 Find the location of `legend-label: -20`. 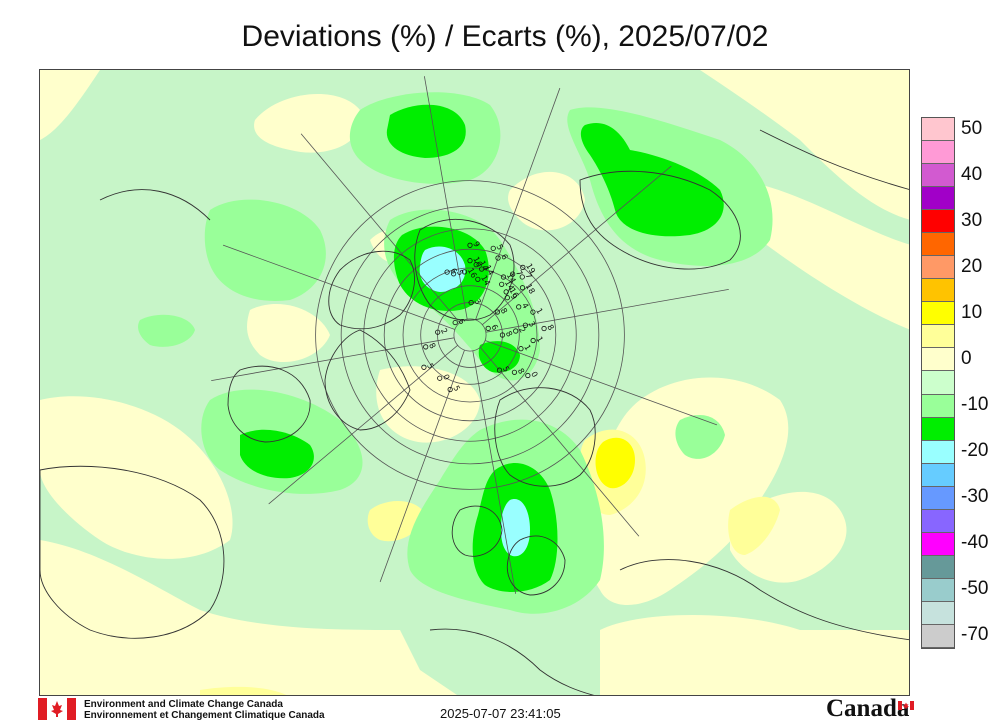

legend-label: -20 is located at coordinates (975, 451).